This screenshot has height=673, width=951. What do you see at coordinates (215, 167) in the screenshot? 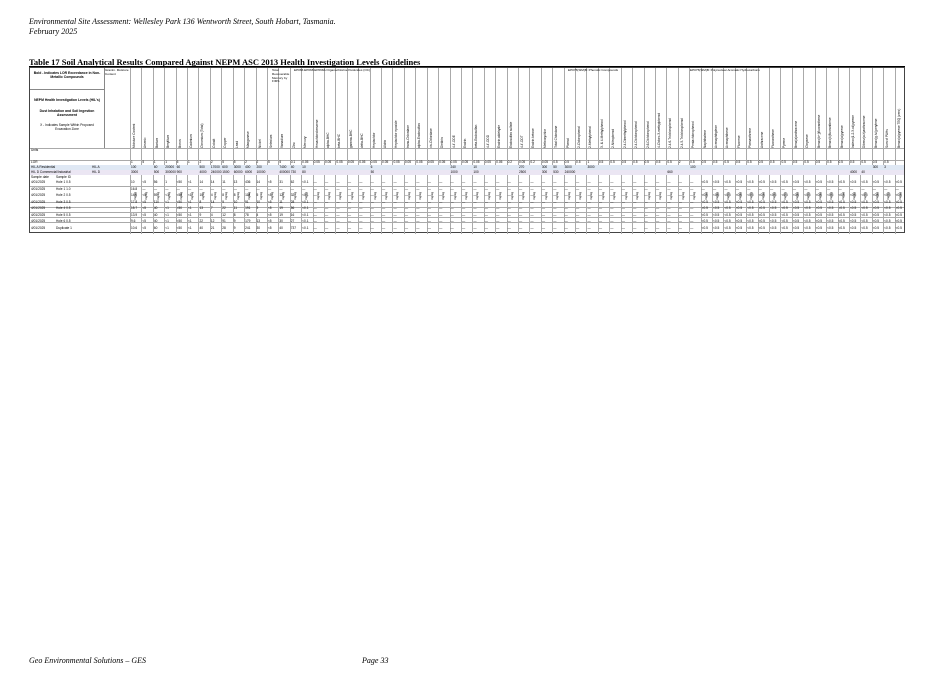
I see `hil-a-value: 17000` at bounding box center [215, 167].